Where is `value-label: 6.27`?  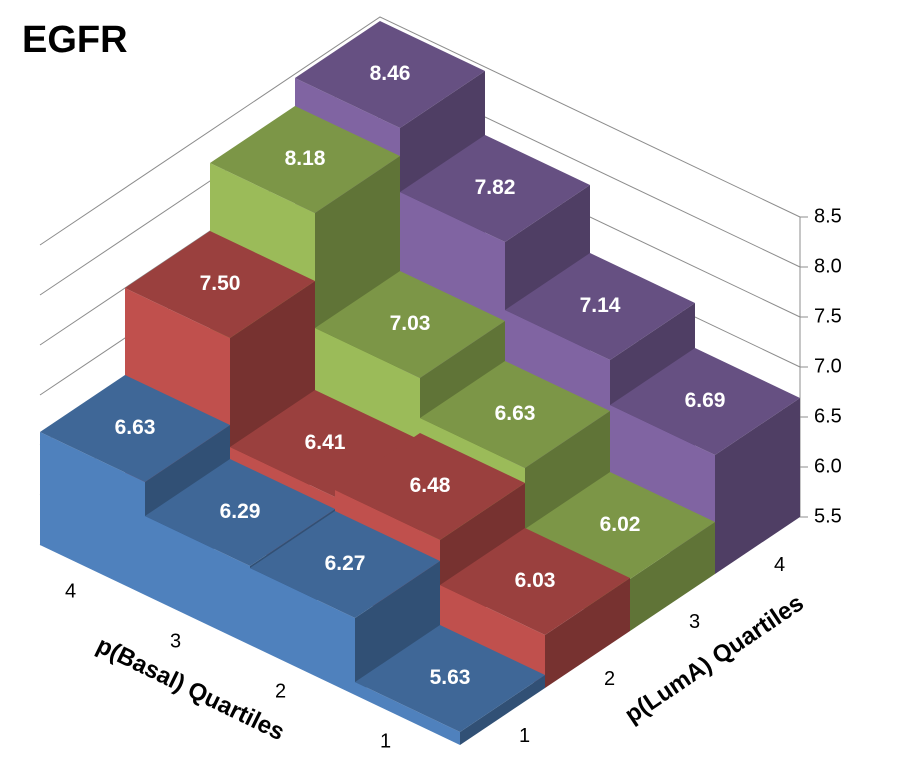 value-label: 6.27 is located at coordinates (345, 563).